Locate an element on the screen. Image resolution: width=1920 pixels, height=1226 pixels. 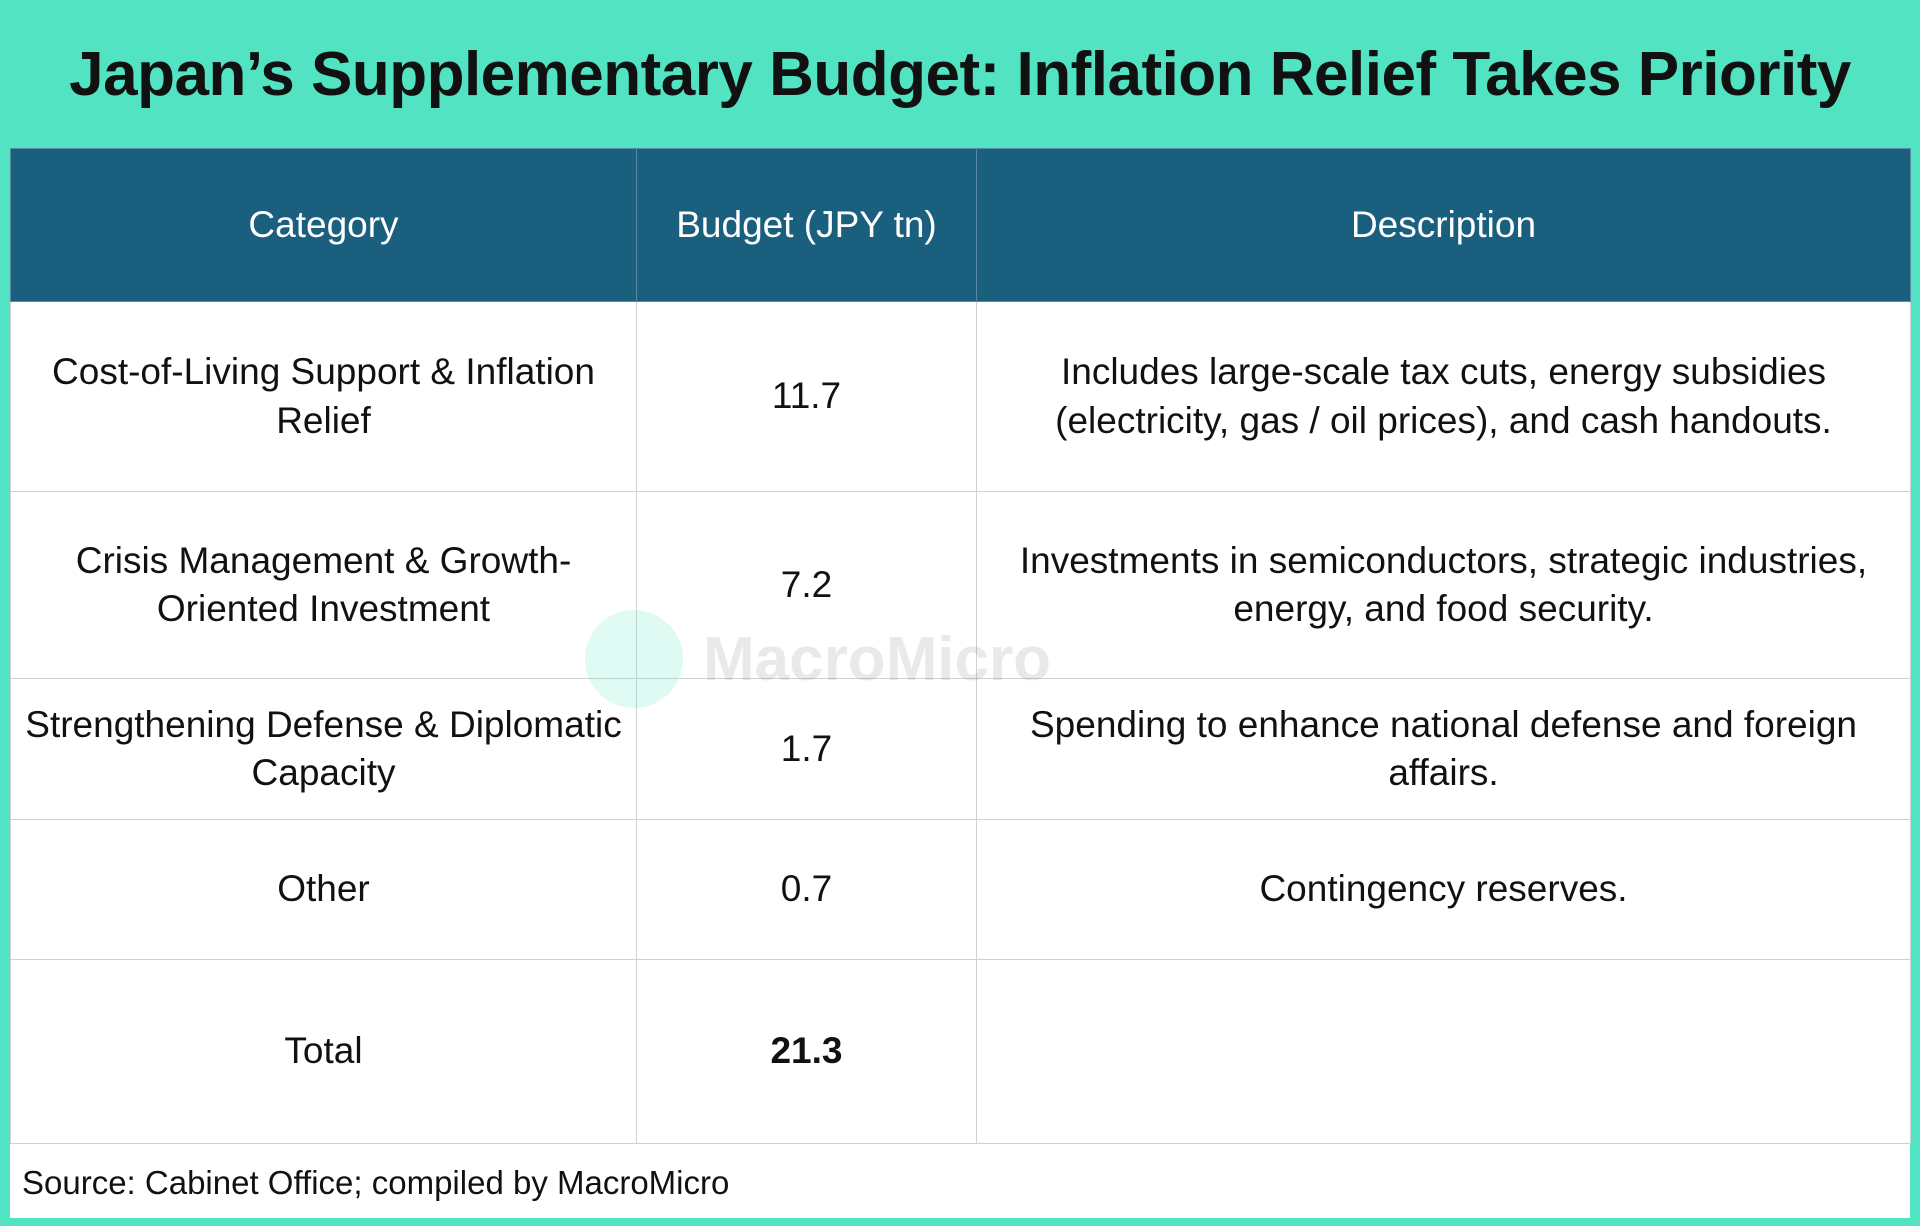
description-cell: Contingency reserves. is located at coordinates (1443, 889).